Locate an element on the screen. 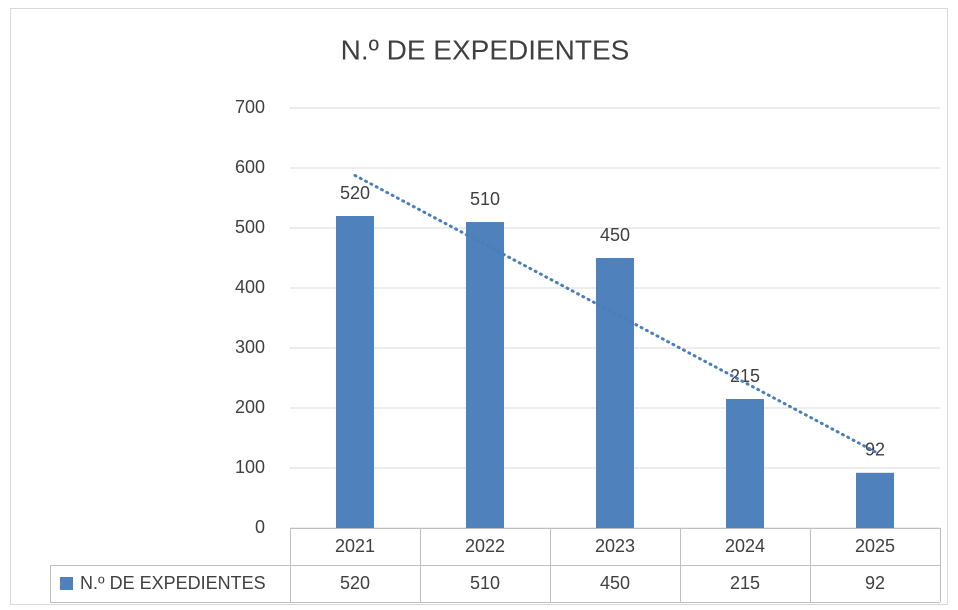 Image resolution: width=958 pixels, height=610 pixels. table-value: 92 is located at coordinates (875, 583).